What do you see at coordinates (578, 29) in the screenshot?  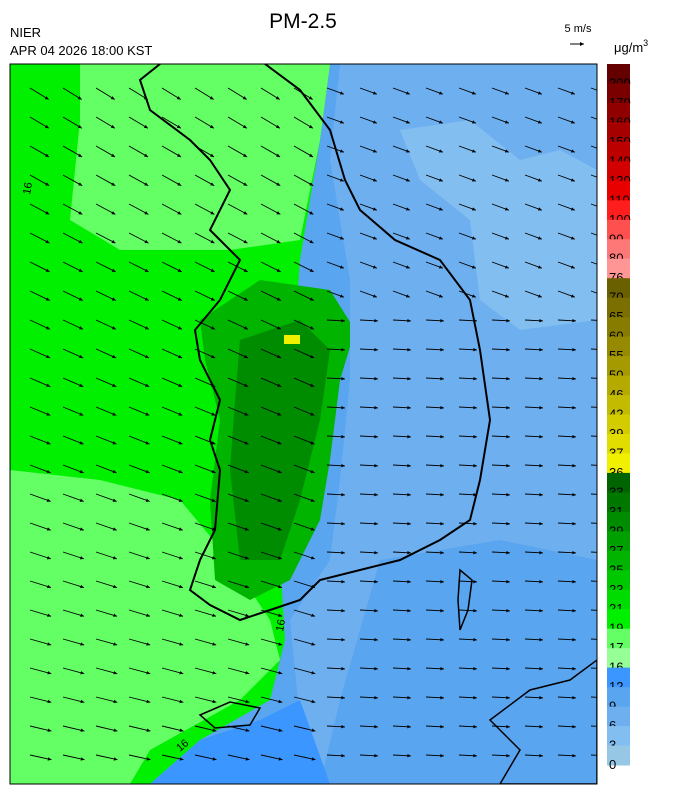 I see `wind-scale: 5 m/s` at bounding box center [578, 29].